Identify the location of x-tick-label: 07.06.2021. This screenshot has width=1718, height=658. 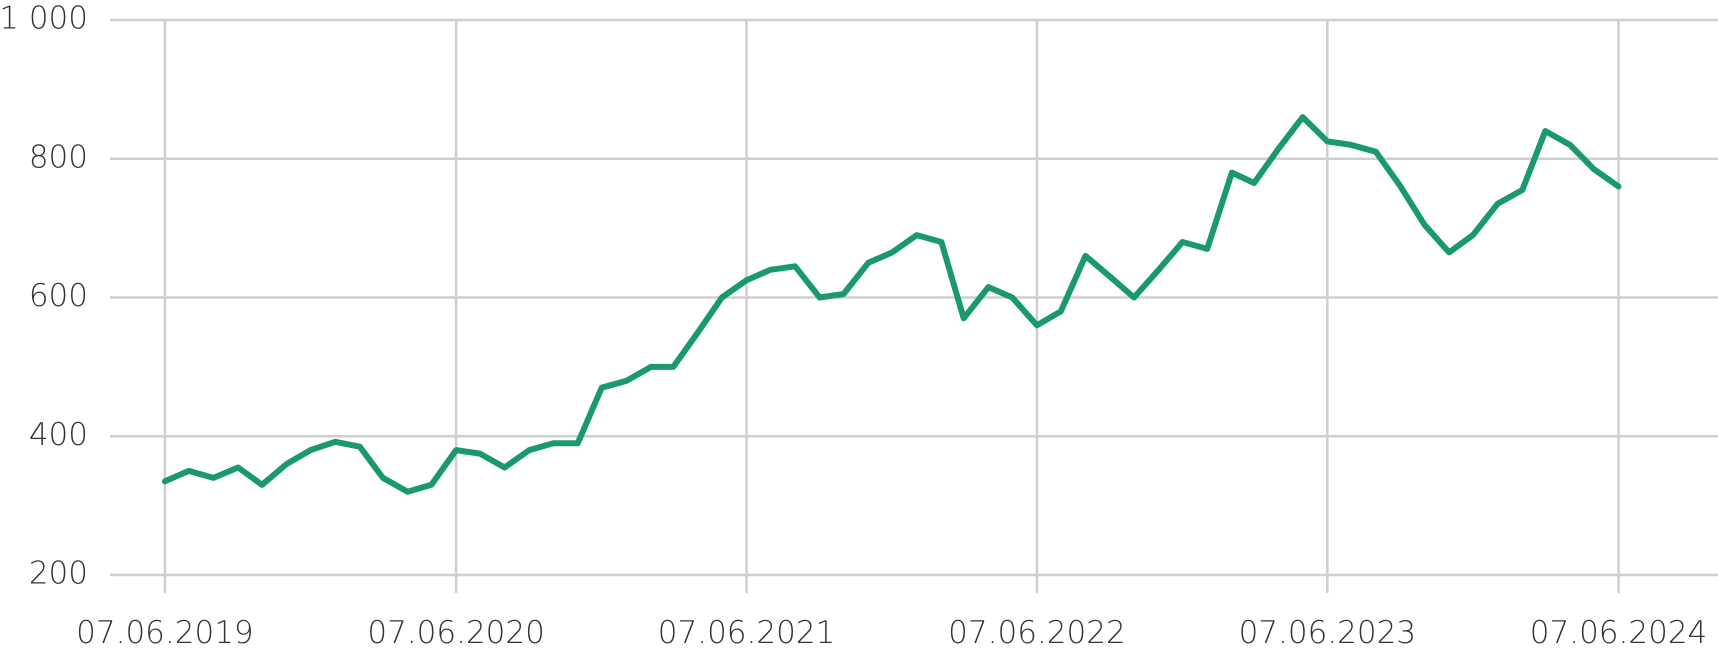
(747, 633).